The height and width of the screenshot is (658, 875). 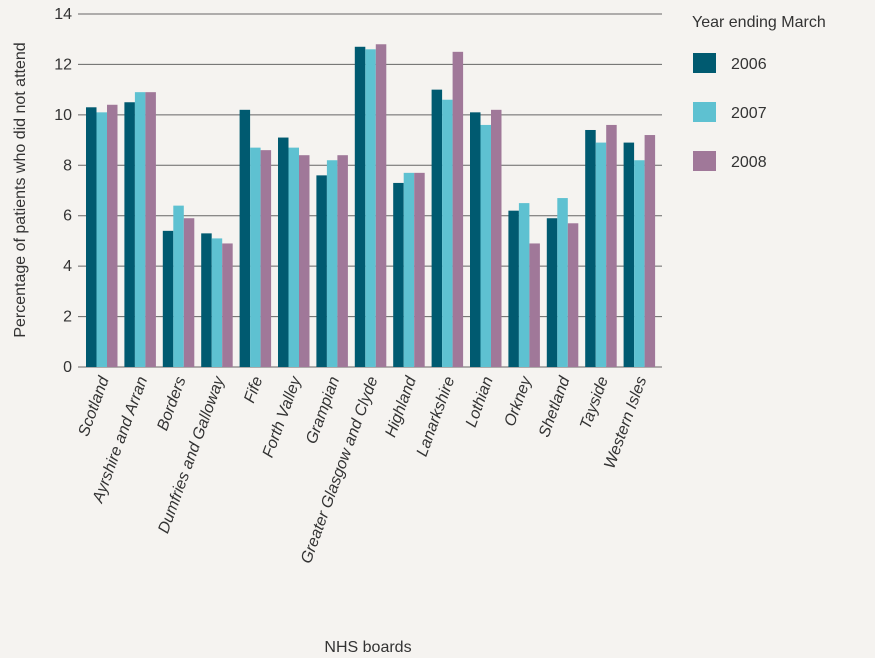 I want to click on y-tick-label: 10, so click(x=63, y=115).